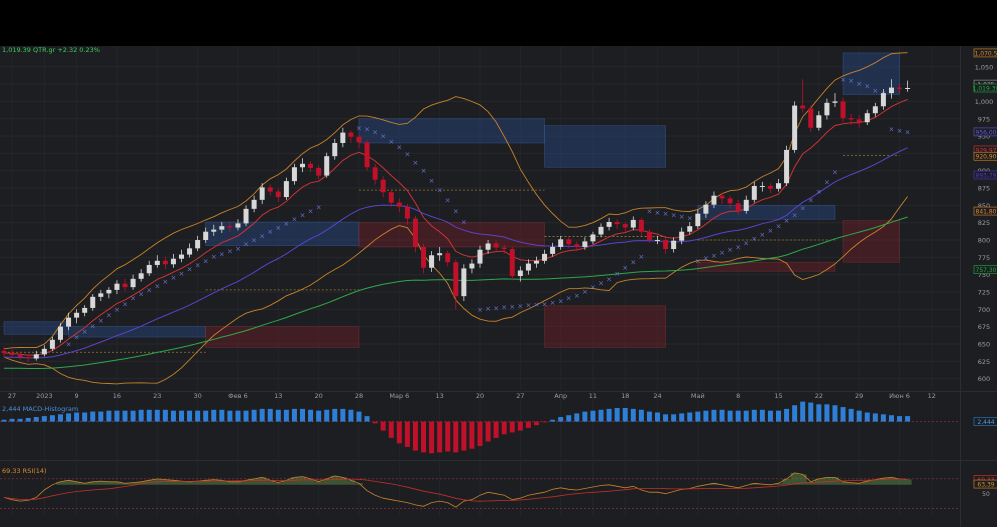 This screenshot has height=527, width=997. Describe the element at coordinates (282, 233) in the screenshot. I see `demand-zone` at that location.